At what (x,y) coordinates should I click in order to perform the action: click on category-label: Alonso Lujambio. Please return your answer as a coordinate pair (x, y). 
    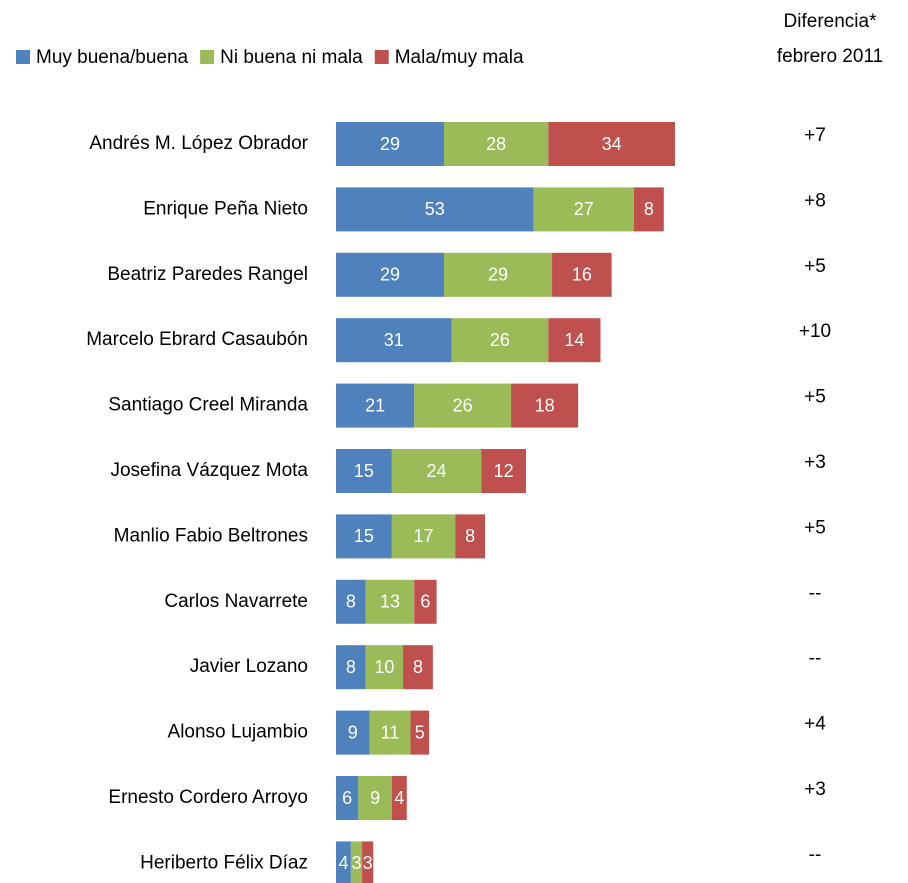
    Looking at the image, I should click on (238, 732).